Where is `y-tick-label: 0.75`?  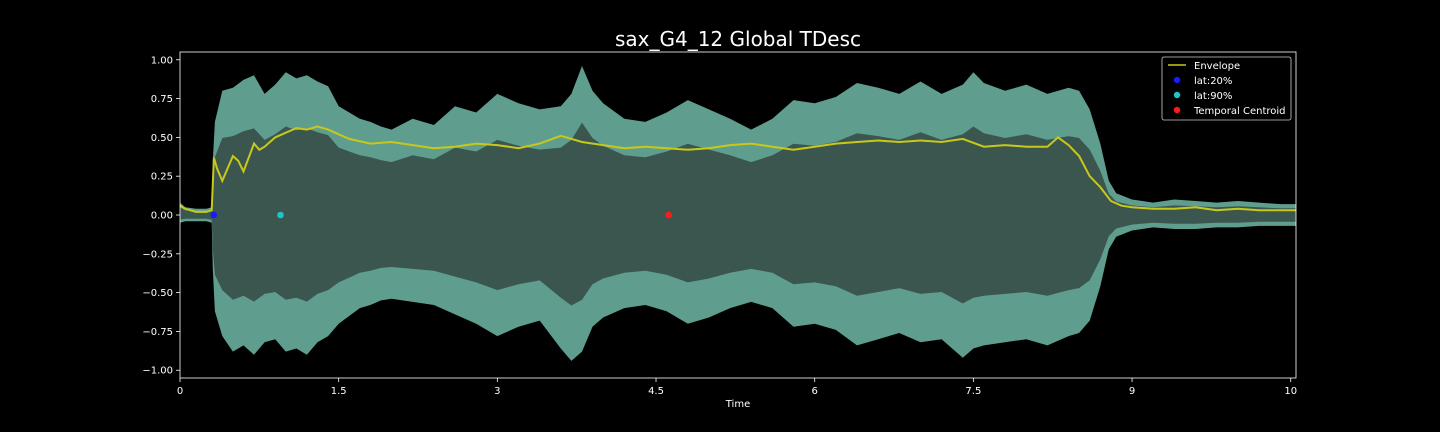
y-tick-label: 0.75 is located at coordinates (162, 99).